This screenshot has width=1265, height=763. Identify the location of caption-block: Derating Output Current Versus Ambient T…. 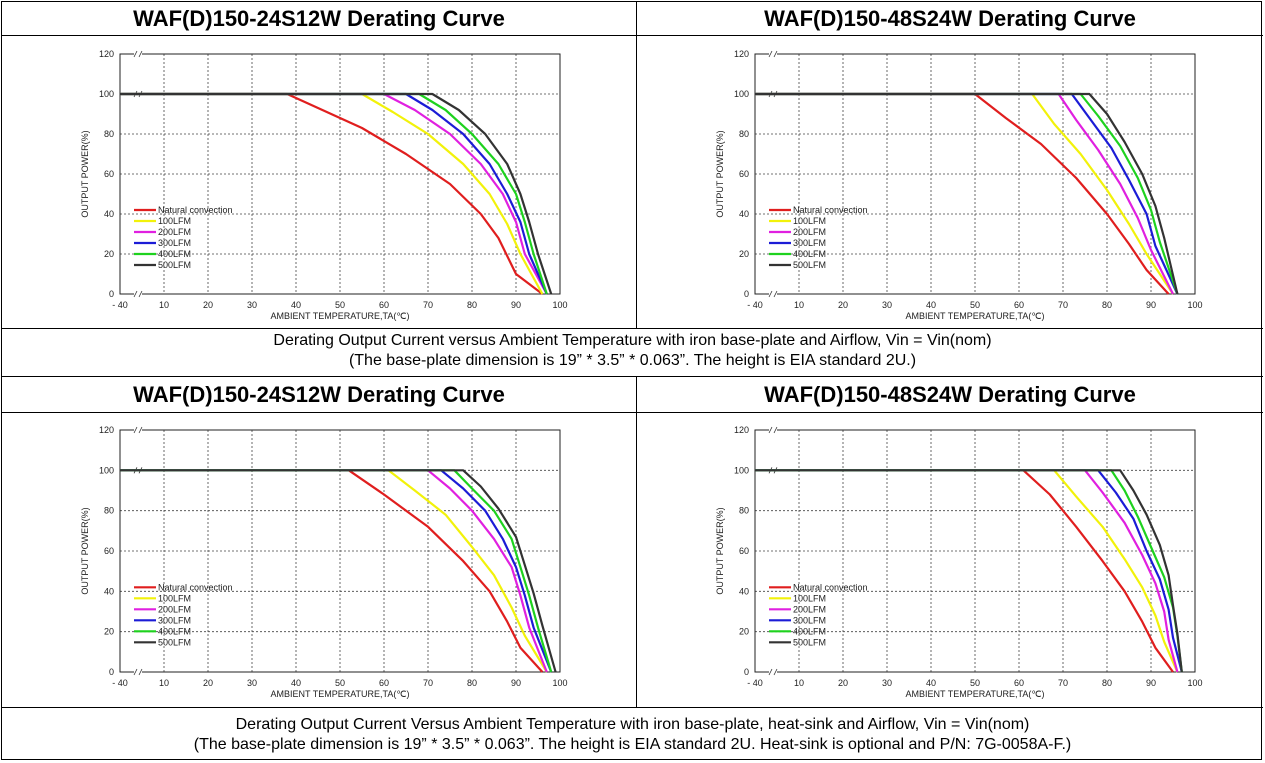
(632, 735).